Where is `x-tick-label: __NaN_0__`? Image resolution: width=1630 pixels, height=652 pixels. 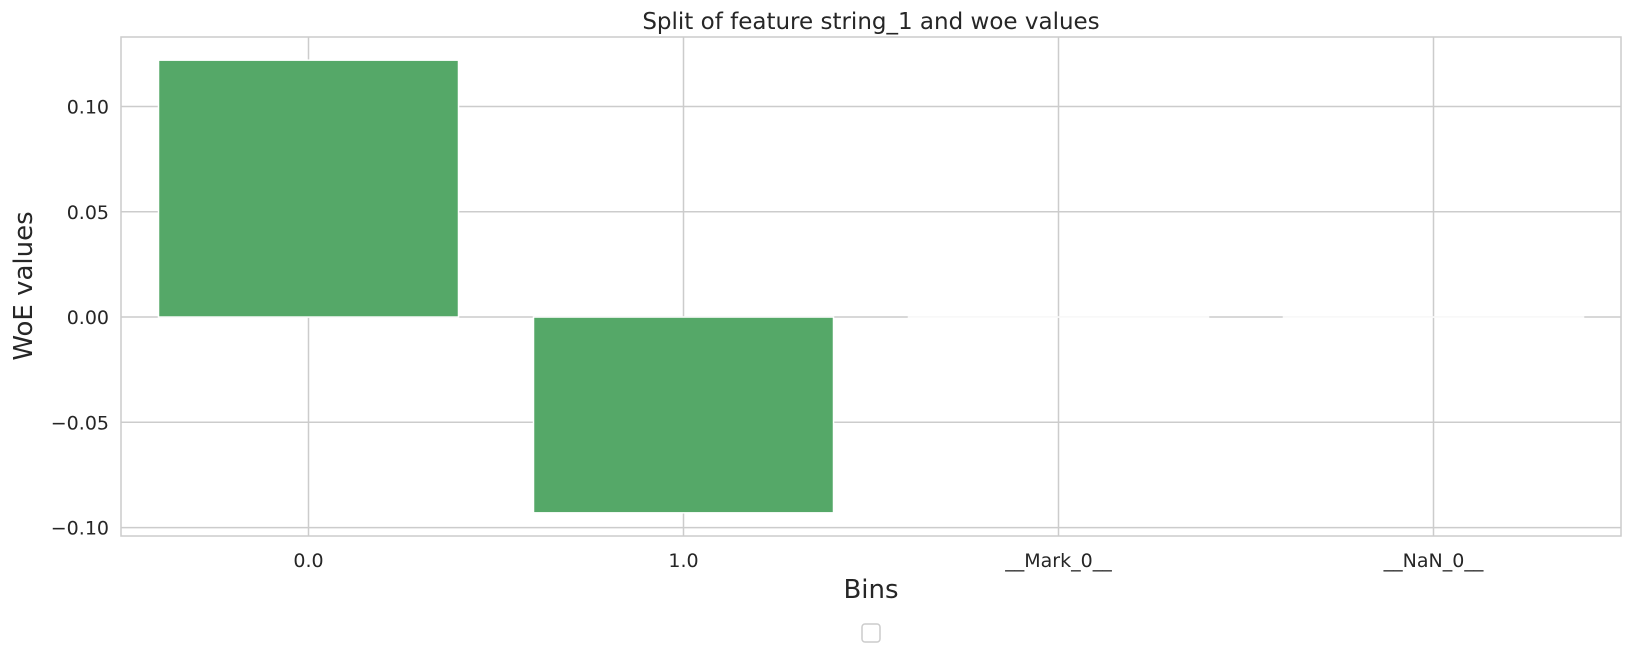
x-tick-label: __NaN_0__ is located at coordinates (1433, 561).